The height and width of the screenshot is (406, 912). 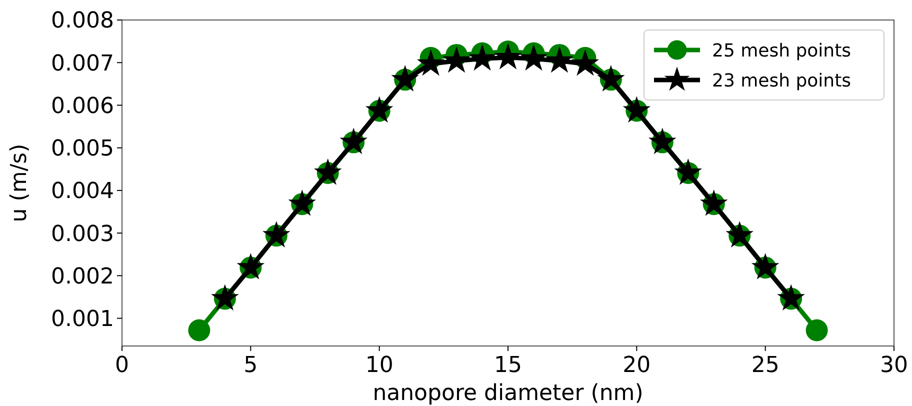 I want to click on x-tick-label: 25, so click(x=765, y=365).